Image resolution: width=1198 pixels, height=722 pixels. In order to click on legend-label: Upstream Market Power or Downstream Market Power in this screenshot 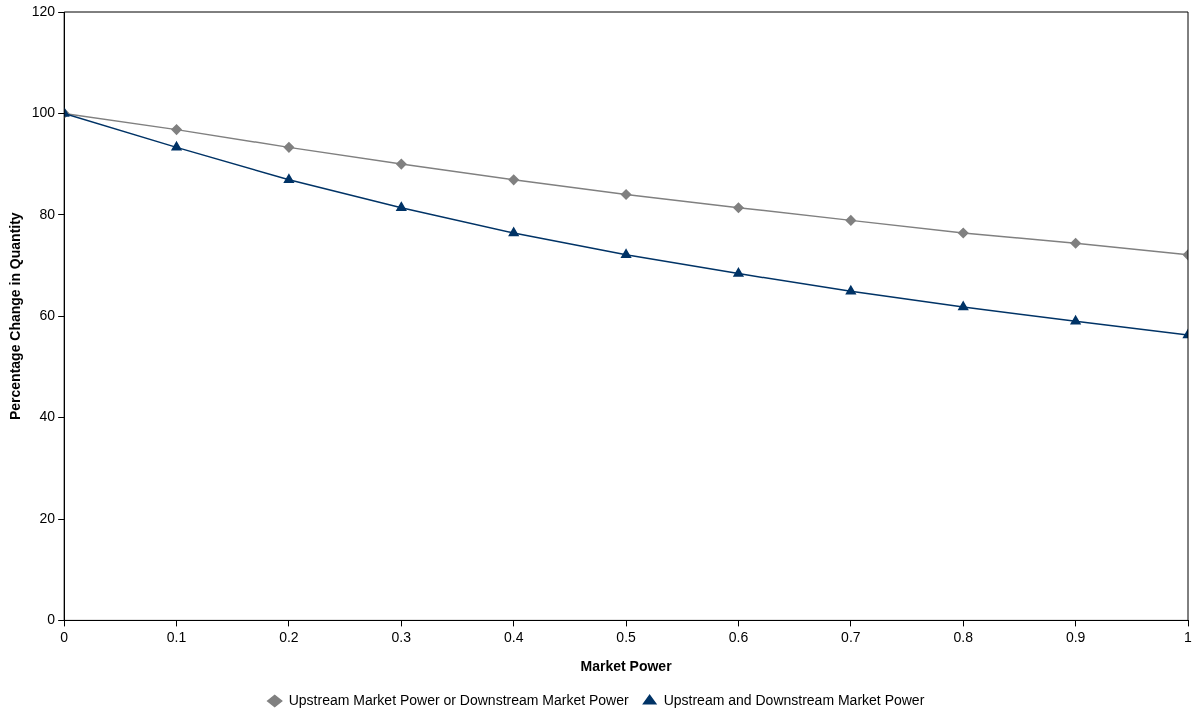, I will do `click(459, 699)`.